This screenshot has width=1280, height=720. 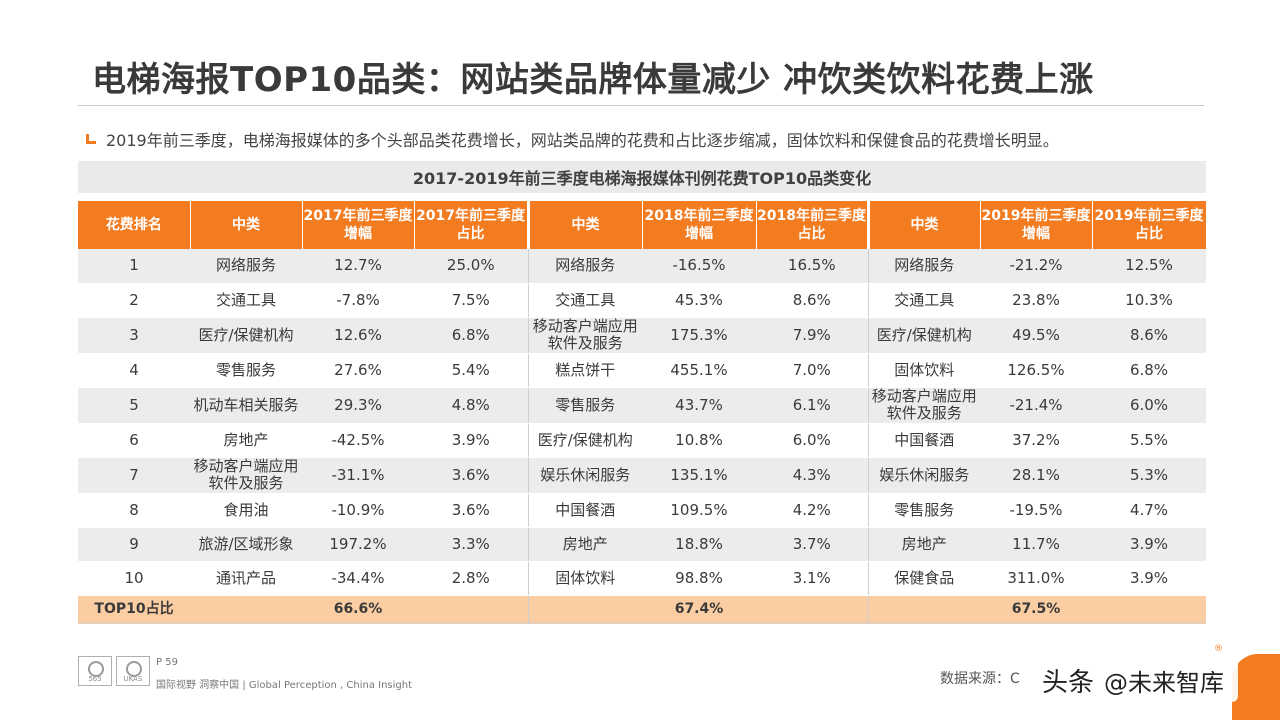 What do you see at coordinates (1036, 405) in the screenshot?
I see `growth-2019-cell: -21.4%` at bounding box center [1036, 405].